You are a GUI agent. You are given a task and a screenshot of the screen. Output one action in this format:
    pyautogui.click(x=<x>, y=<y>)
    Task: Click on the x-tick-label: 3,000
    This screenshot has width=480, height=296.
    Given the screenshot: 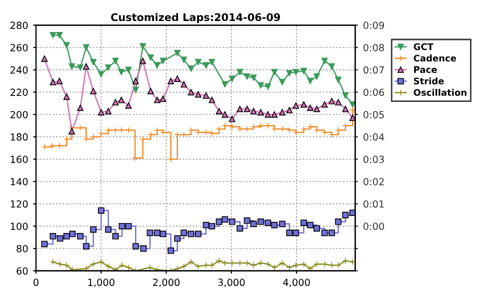 What is the action you would take?
    pyautogui.click(x=231, y=282)
    